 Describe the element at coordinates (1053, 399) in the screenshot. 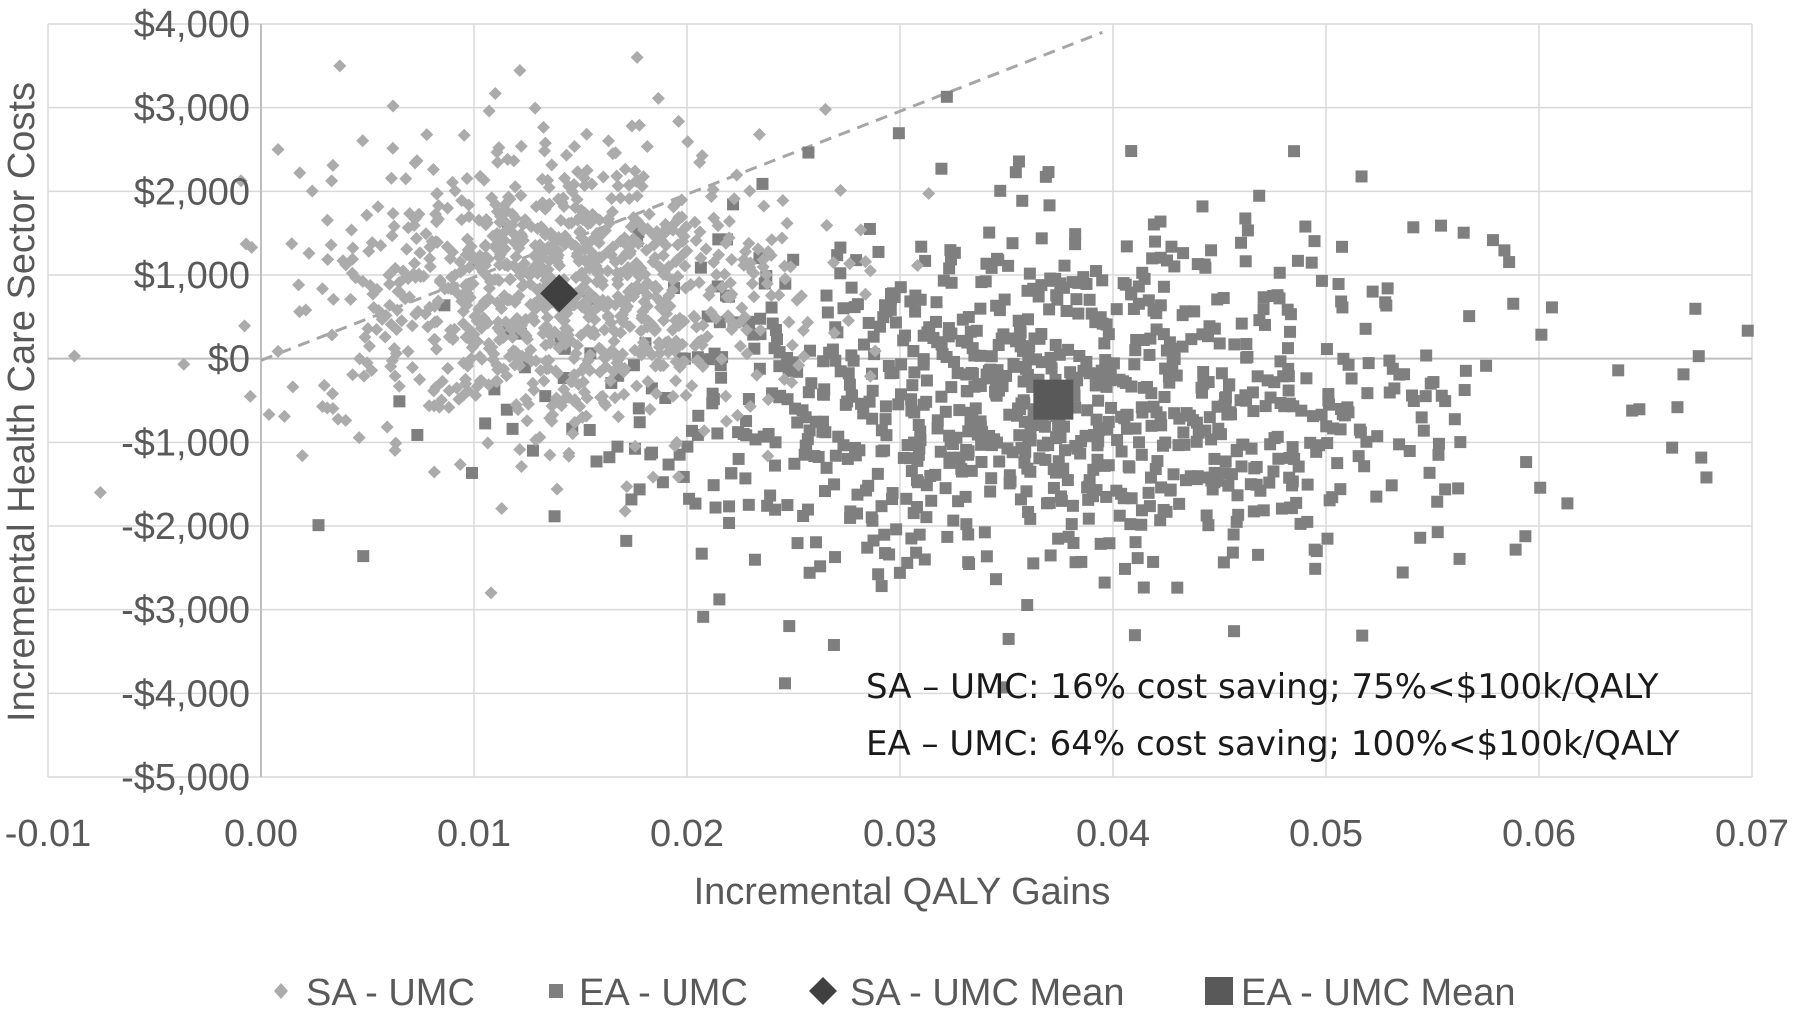

I see `ea-umc-mean-marker` at that location.